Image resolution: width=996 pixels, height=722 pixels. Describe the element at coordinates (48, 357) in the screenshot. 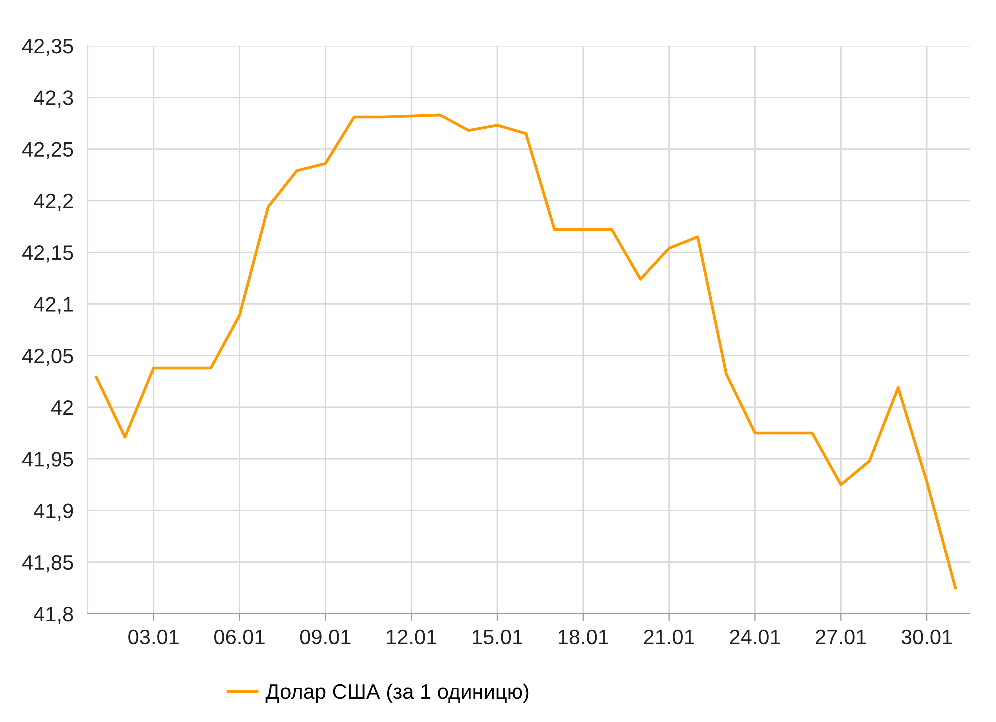

I see `y-tick-label: 42,05` at that location.